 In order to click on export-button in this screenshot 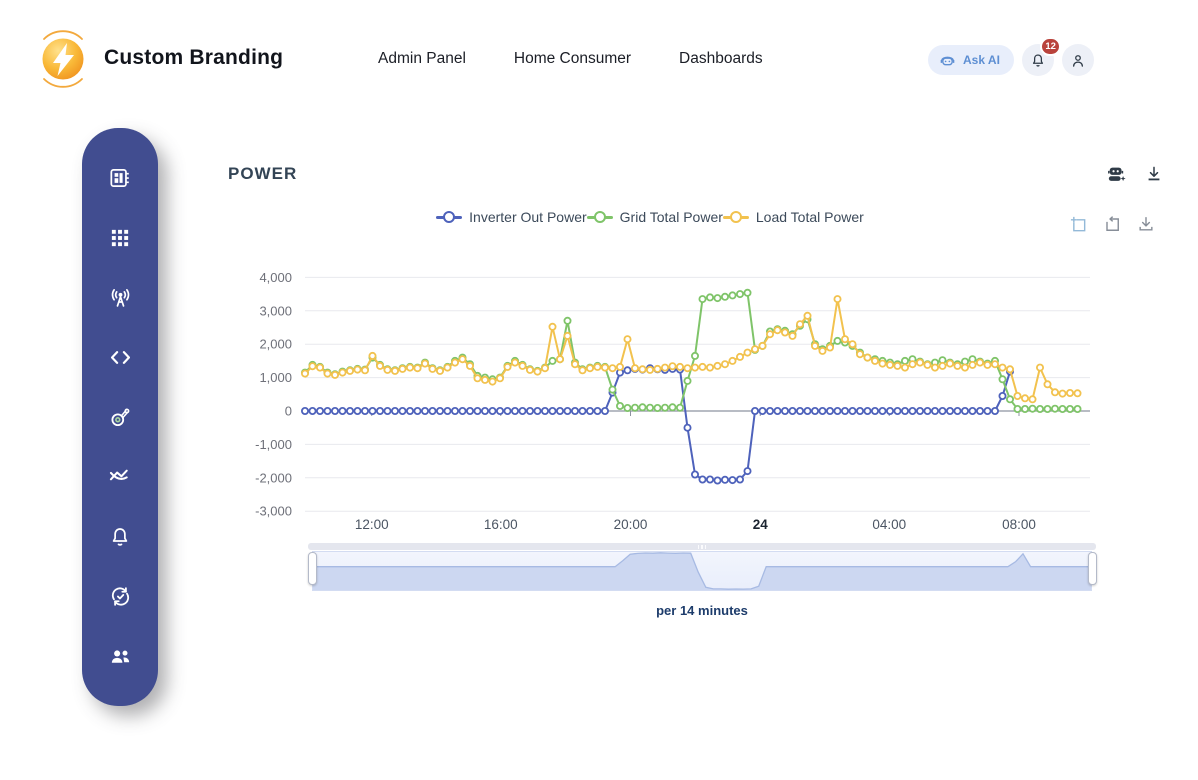, I will do `click(1154, 174)`.